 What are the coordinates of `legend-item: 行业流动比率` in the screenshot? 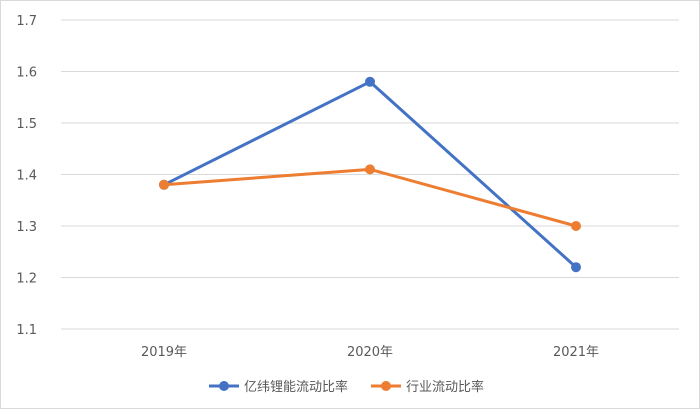 It's located at (427, 387).